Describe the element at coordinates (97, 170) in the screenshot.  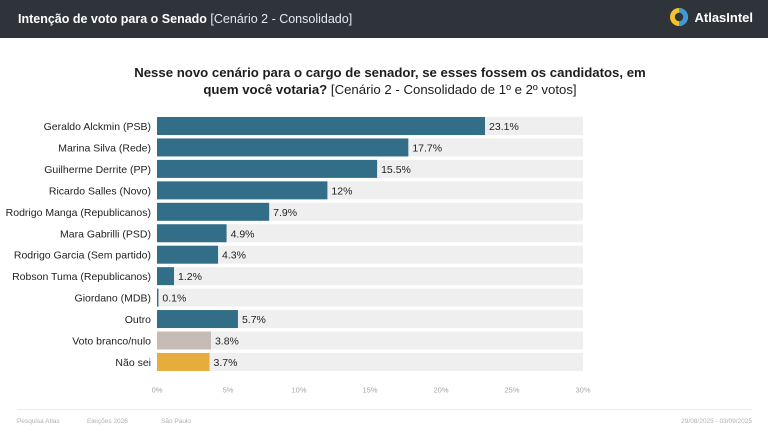
I see `category-label: Guilherme Derrite (PP)` at that location.